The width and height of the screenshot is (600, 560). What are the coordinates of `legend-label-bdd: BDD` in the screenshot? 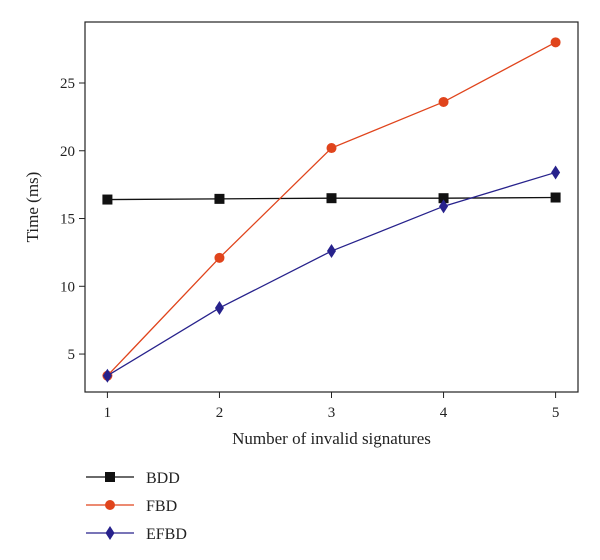 It's located at (163, 478).